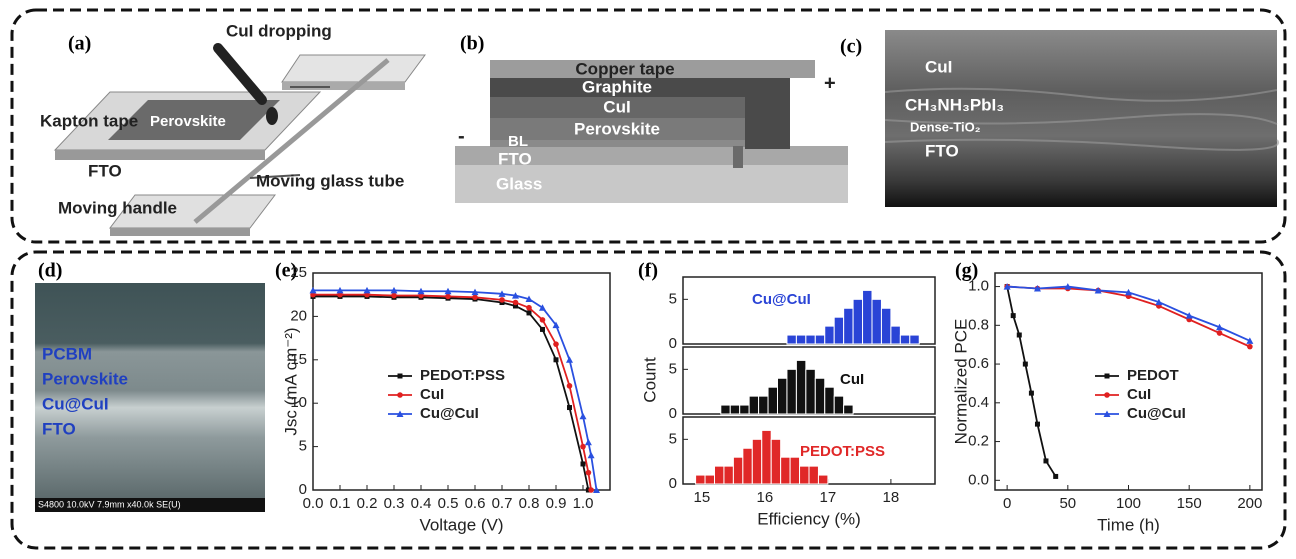 The width and height of the screenshot is (1296, 559). I want to click on x-tick-label: 0.1, so click(340, 503).